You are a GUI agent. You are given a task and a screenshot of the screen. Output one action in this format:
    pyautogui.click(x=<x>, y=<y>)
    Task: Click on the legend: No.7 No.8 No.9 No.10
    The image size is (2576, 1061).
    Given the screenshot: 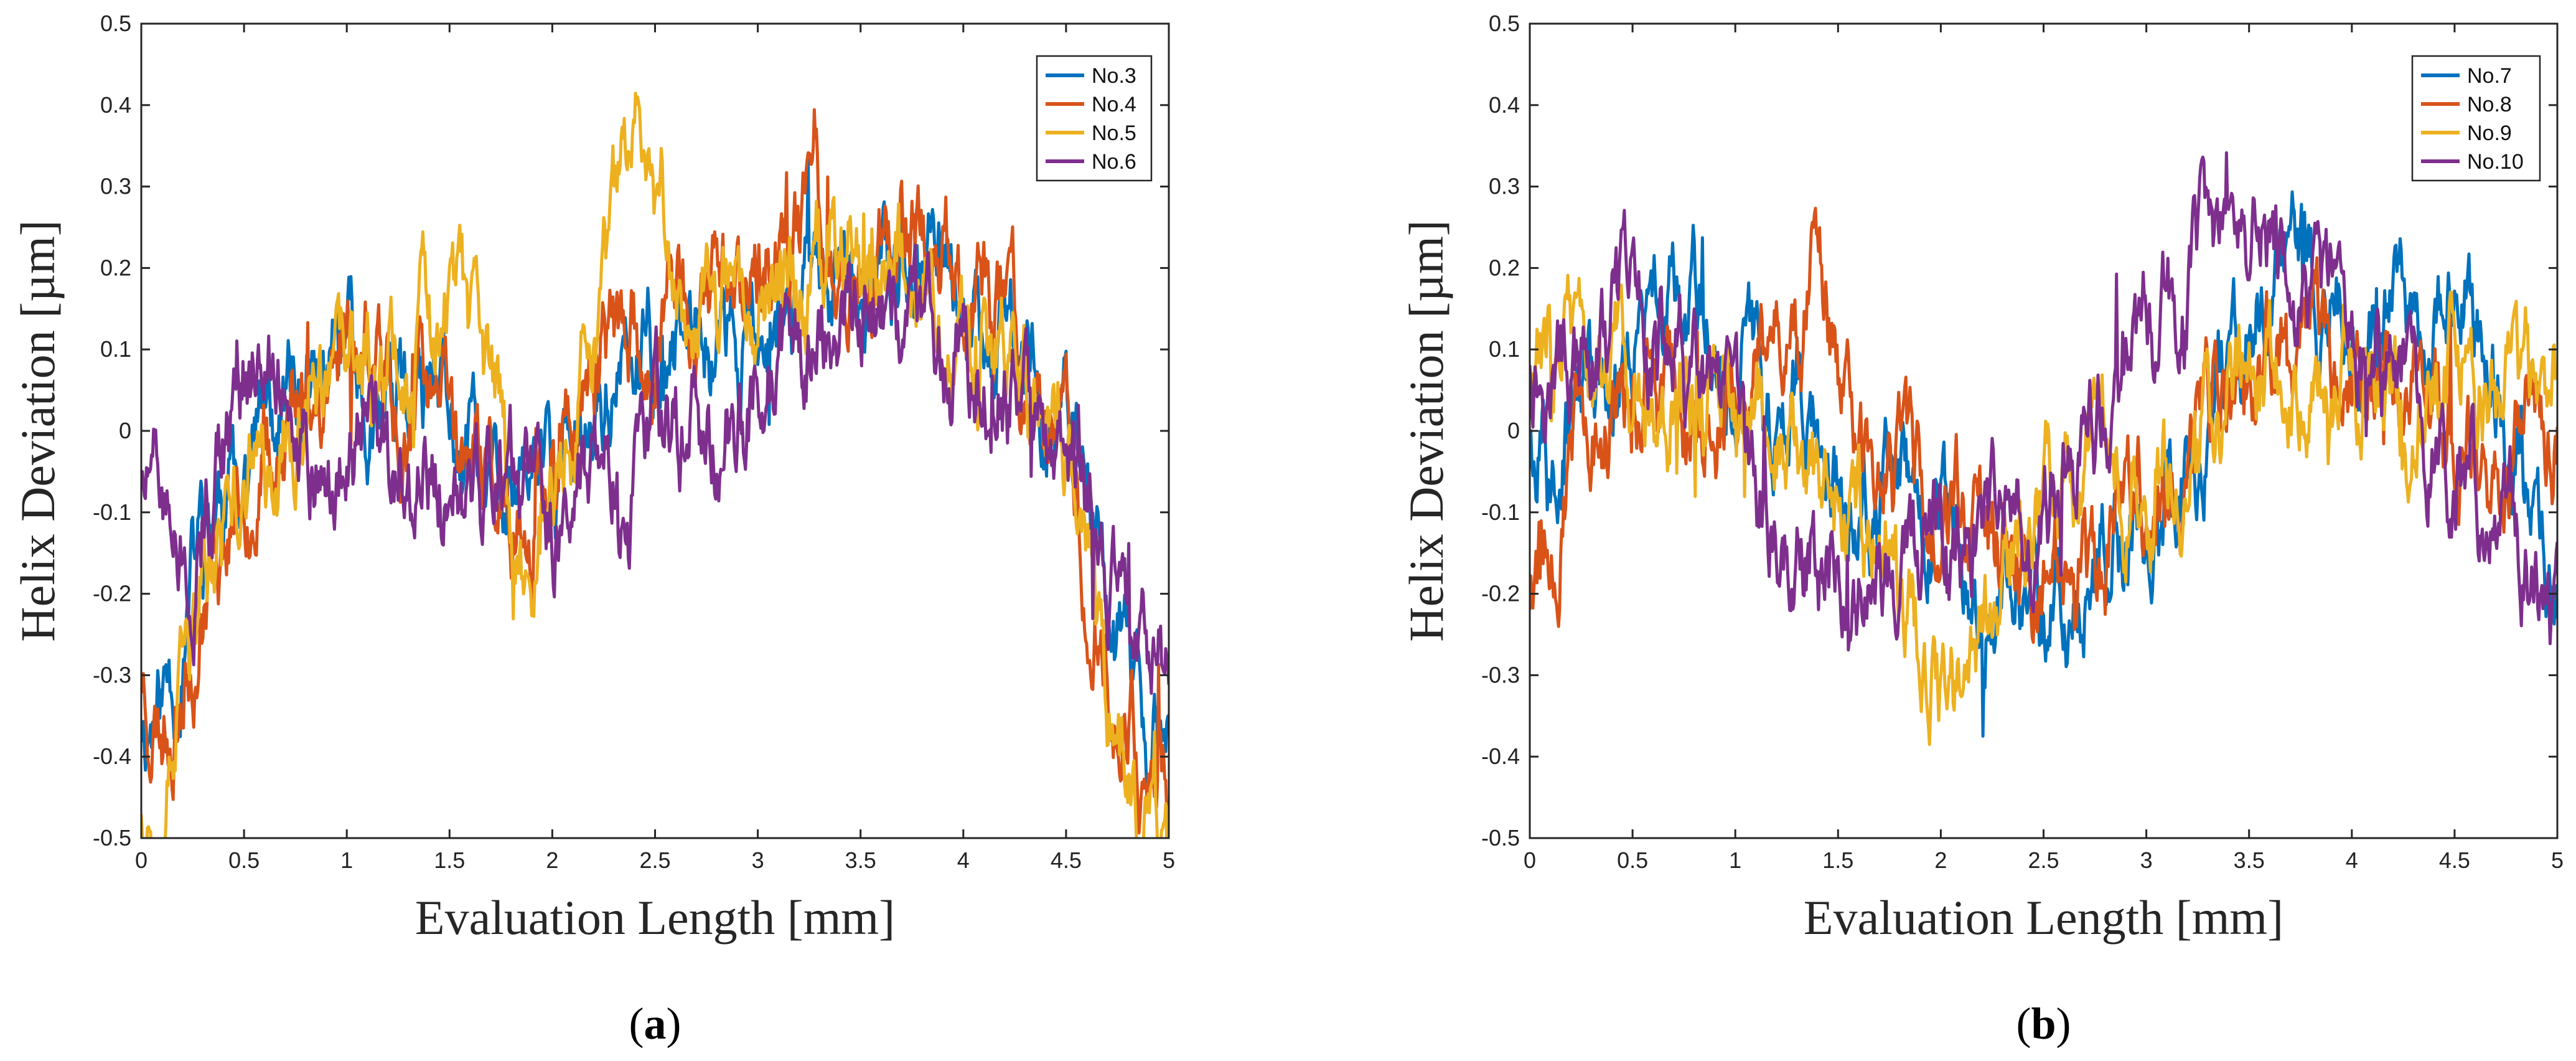 What is the action you would take?
    pyautogui.click(x=2476, y=118)
    